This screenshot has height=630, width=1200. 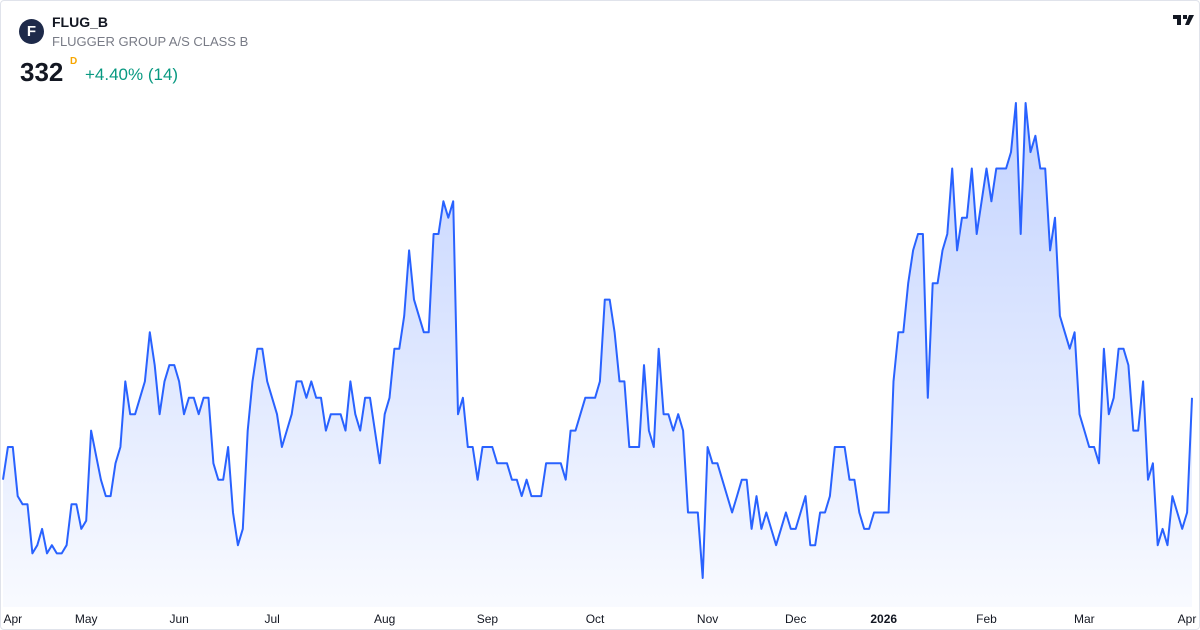 I want to click on x-tick-label: Jul, so click(x=271, y=619).